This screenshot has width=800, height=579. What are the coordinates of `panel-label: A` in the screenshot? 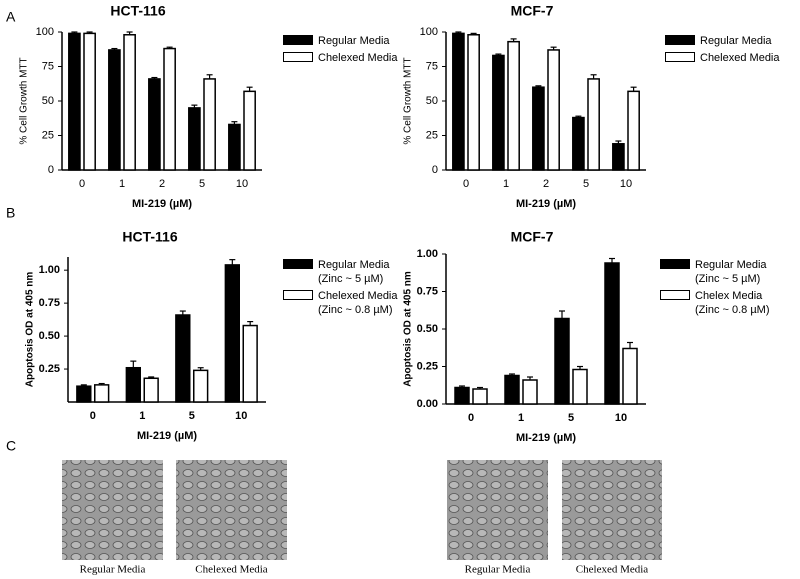 It's located at (11, 17).